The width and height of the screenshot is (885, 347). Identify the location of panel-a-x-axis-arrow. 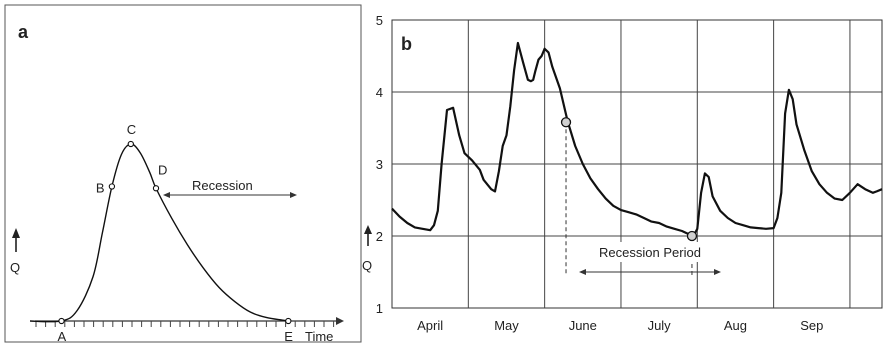
(340, 321).